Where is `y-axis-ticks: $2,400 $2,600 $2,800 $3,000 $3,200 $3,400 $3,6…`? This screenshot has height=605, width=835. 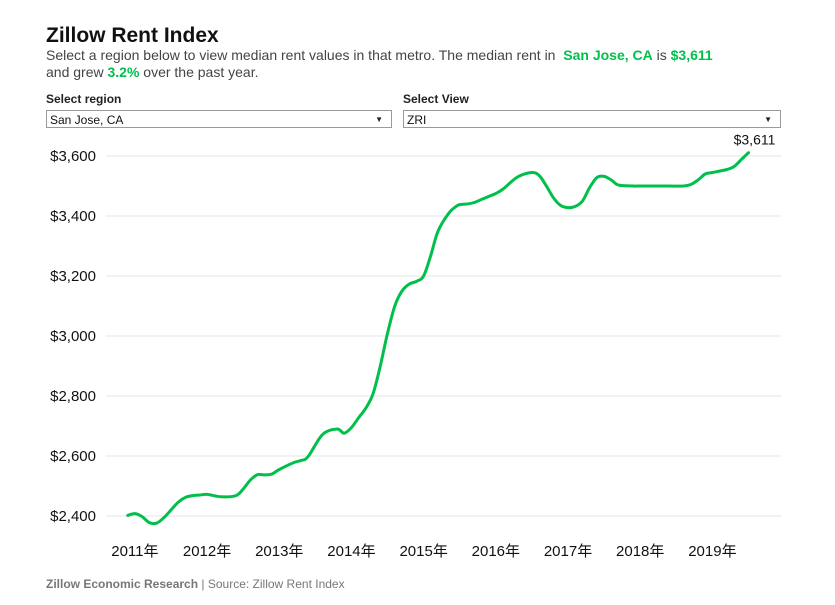 y-axis-ticks: $2,400 $2,600 $2,800 $3,000 $3,200 $3,400 $3,6… is located at coordinates (73, 336).